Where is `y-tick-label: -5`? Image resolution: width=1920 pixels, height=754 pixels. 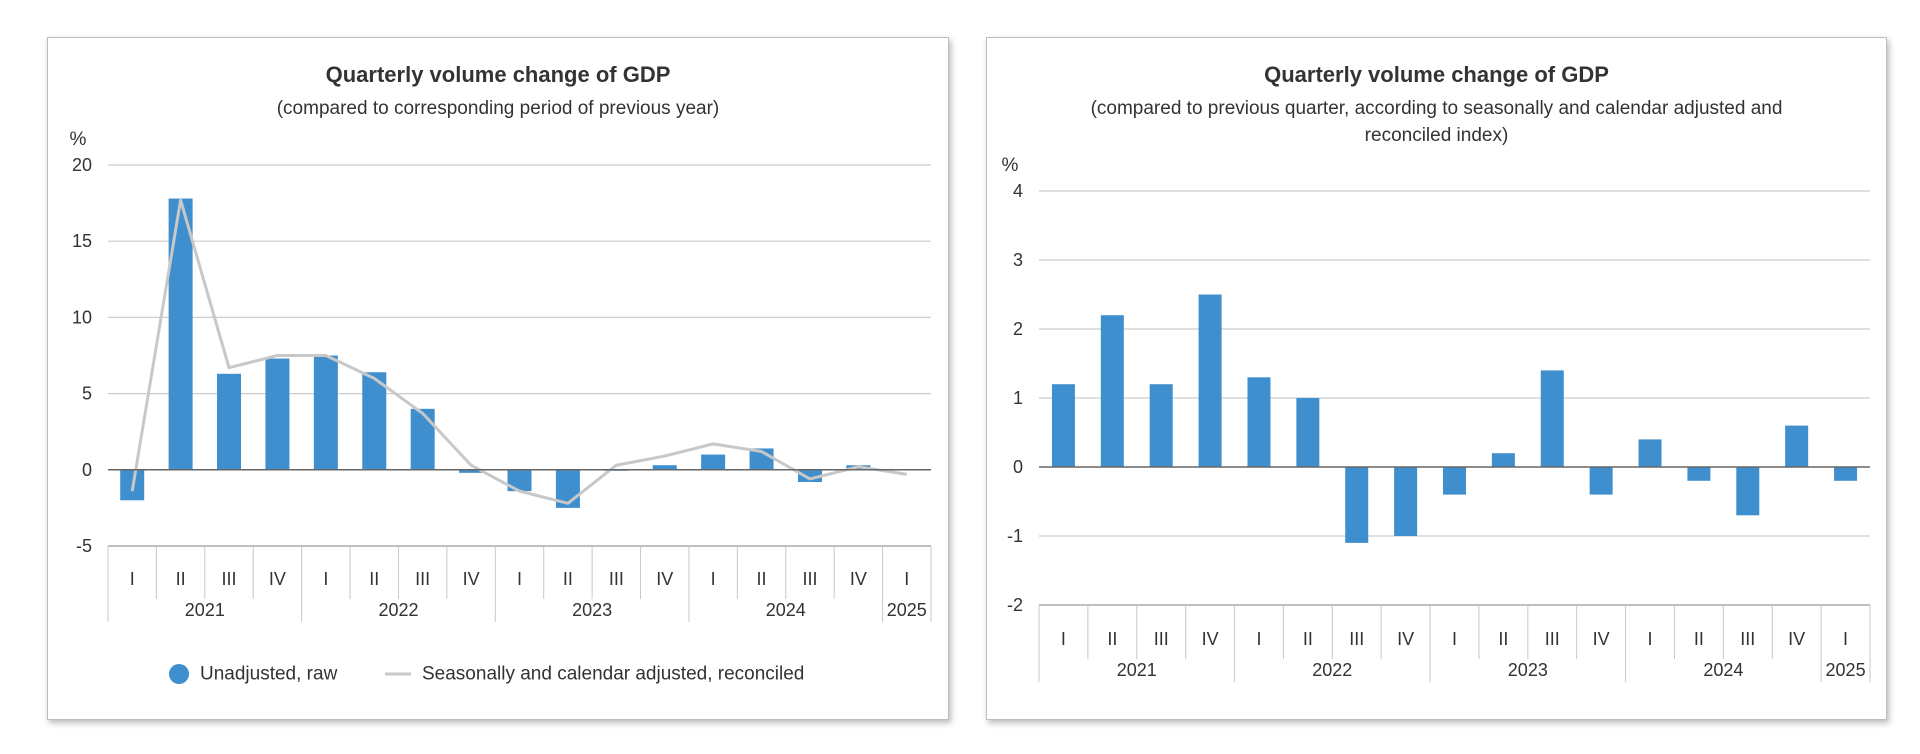
y-tick-label: -5 is located at coordinates (84, 546).